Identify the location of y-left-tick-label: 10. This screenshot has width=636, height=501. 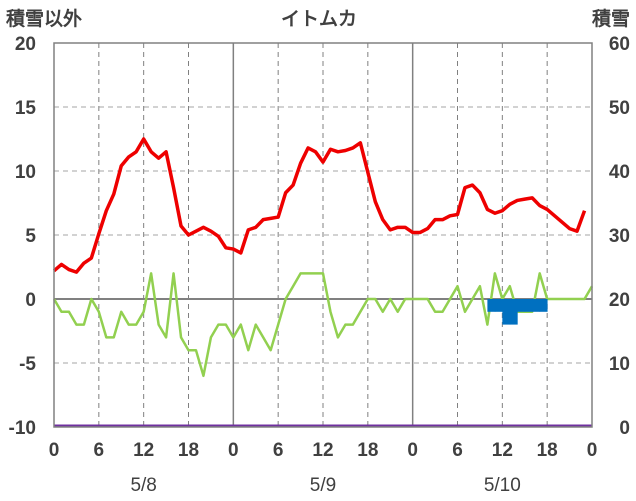
(25, 172).